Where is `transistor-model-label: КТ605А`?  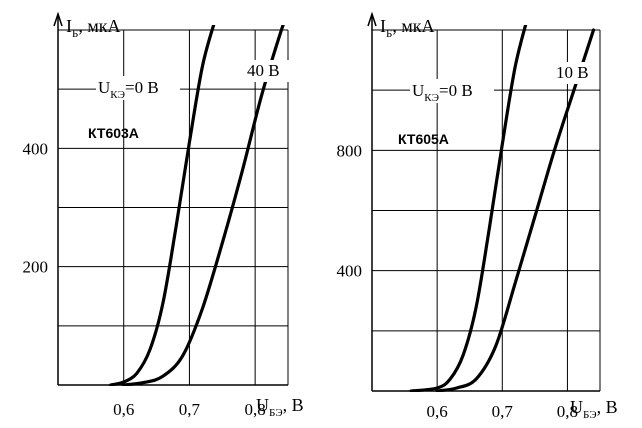 transistor-model-label: КТ605А is located at coordinates (423, 139).